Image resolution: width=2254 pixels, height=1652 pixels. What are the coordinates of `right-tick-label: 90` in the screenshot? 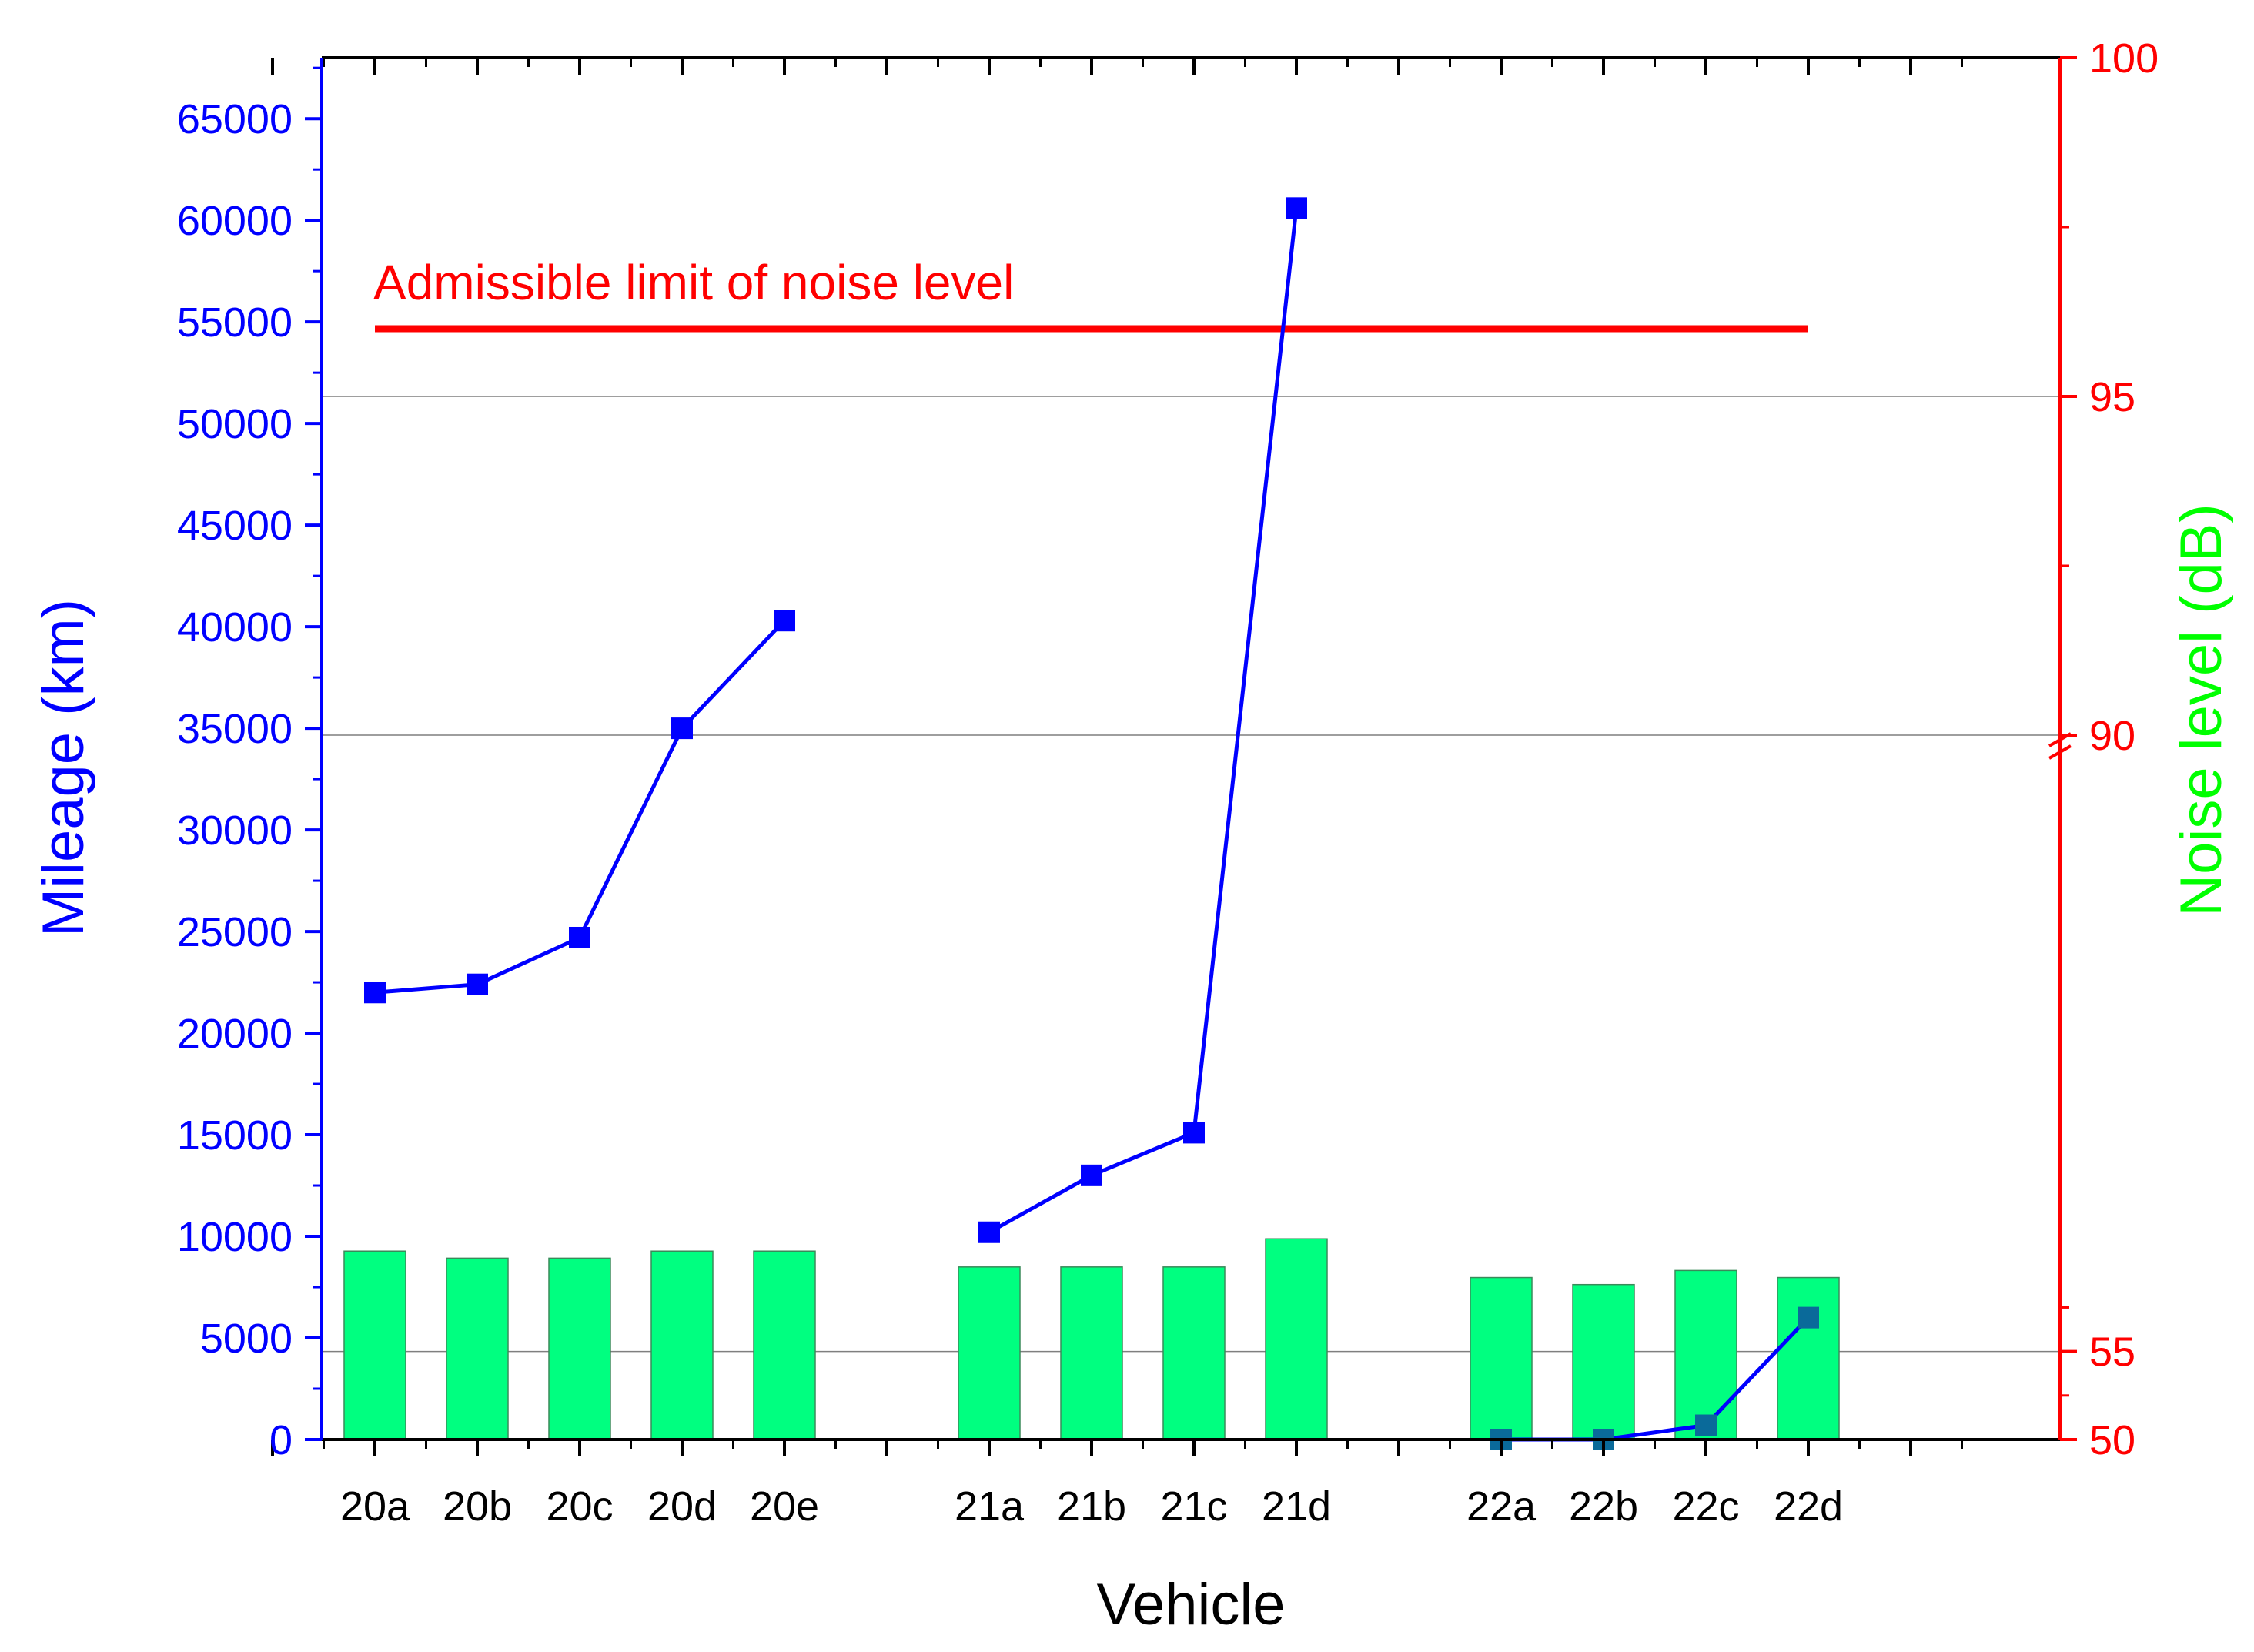 It's located at (2112, 736).